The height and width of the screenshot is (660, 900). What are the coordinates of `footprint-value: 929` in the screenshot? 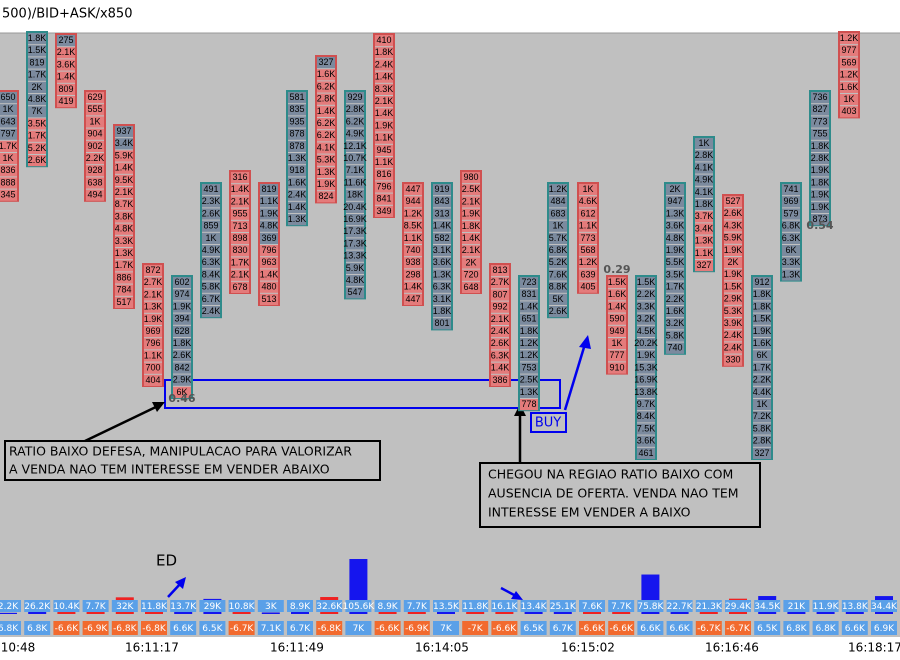 It's located at (354, 97).